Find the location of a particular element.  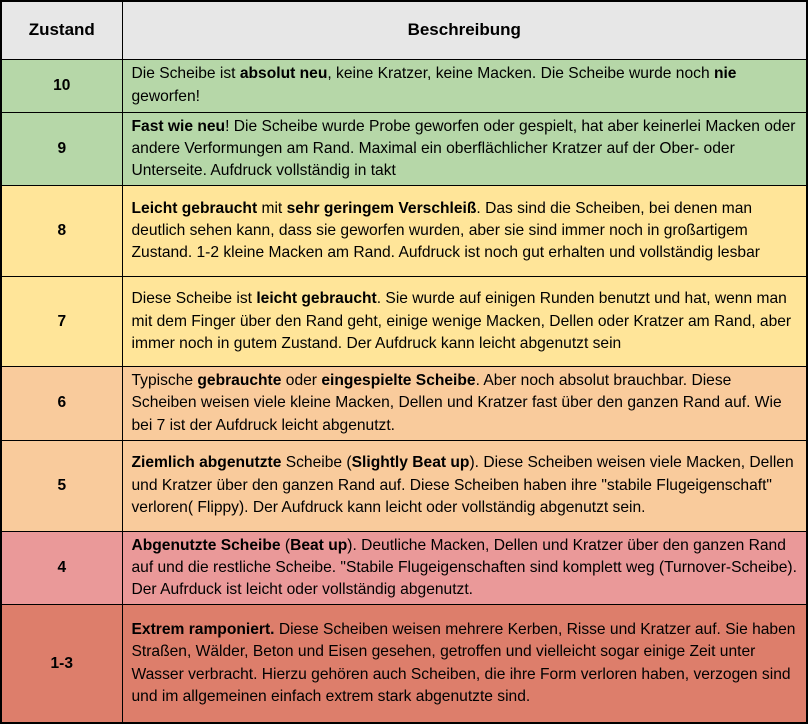

condition-grade-cell: 6 is located at coordinates (61, 403).